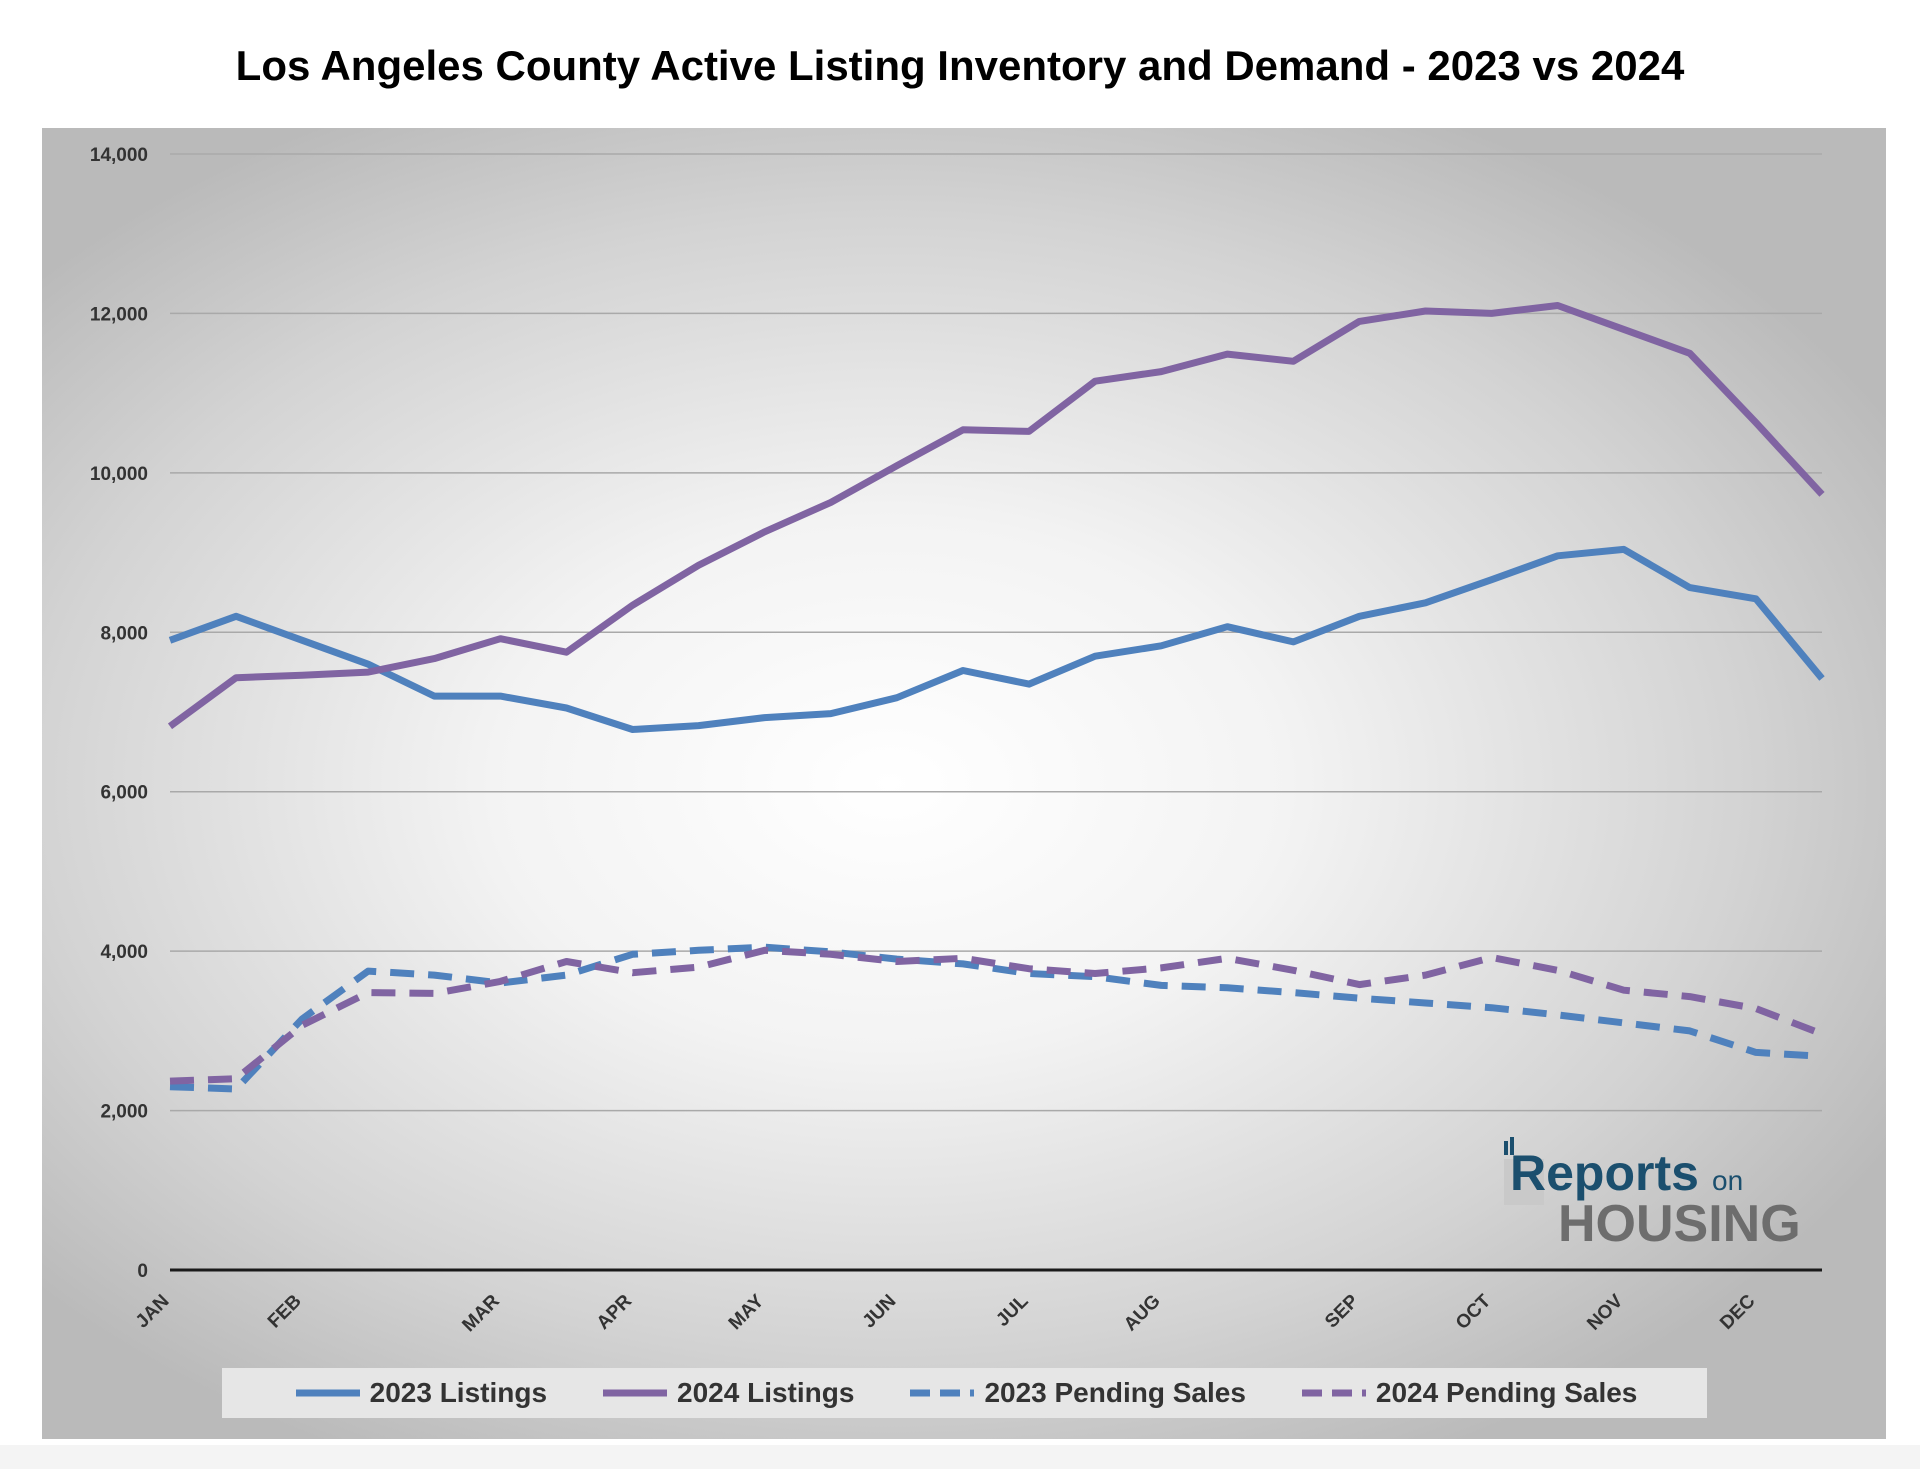  What do you see at coordinates (1605, 1312) in the screenshot?
I see `x-tick-label: NOV` at bounding box center [1605, 1312].